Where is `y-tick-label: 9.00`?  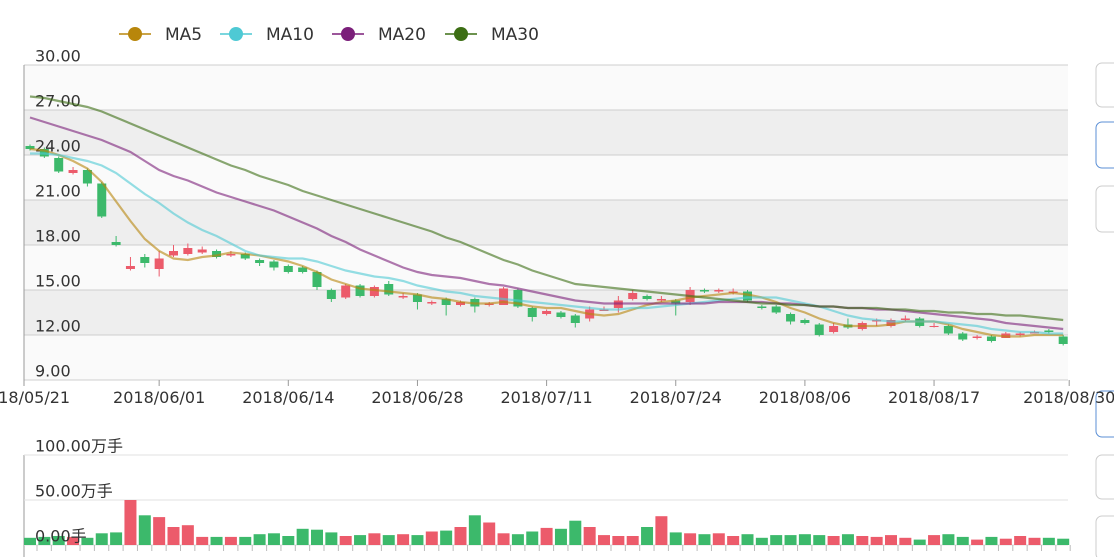
y-tick-label: 9.00 is located at coordinates (53, 371).